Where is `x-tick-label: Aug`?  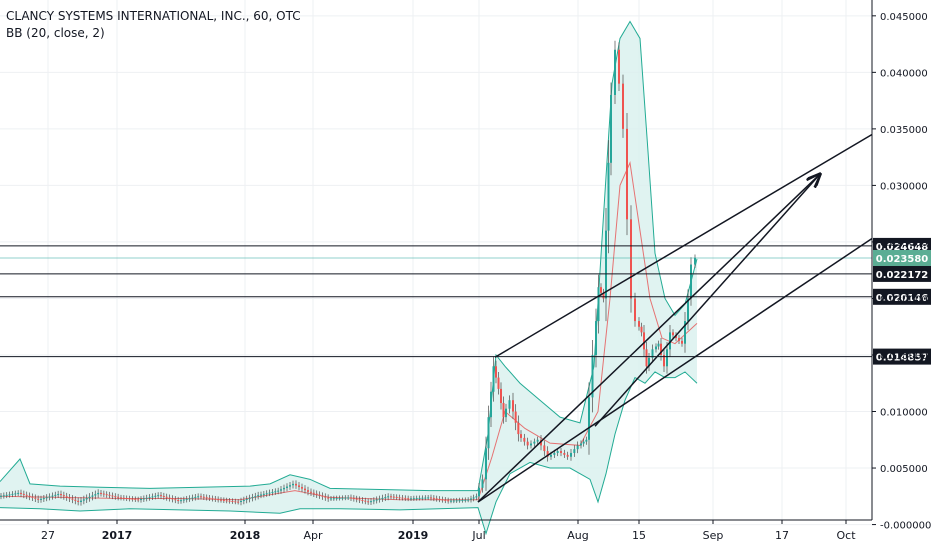 x-tick-label: Aug is located at coordinates (577, 535).